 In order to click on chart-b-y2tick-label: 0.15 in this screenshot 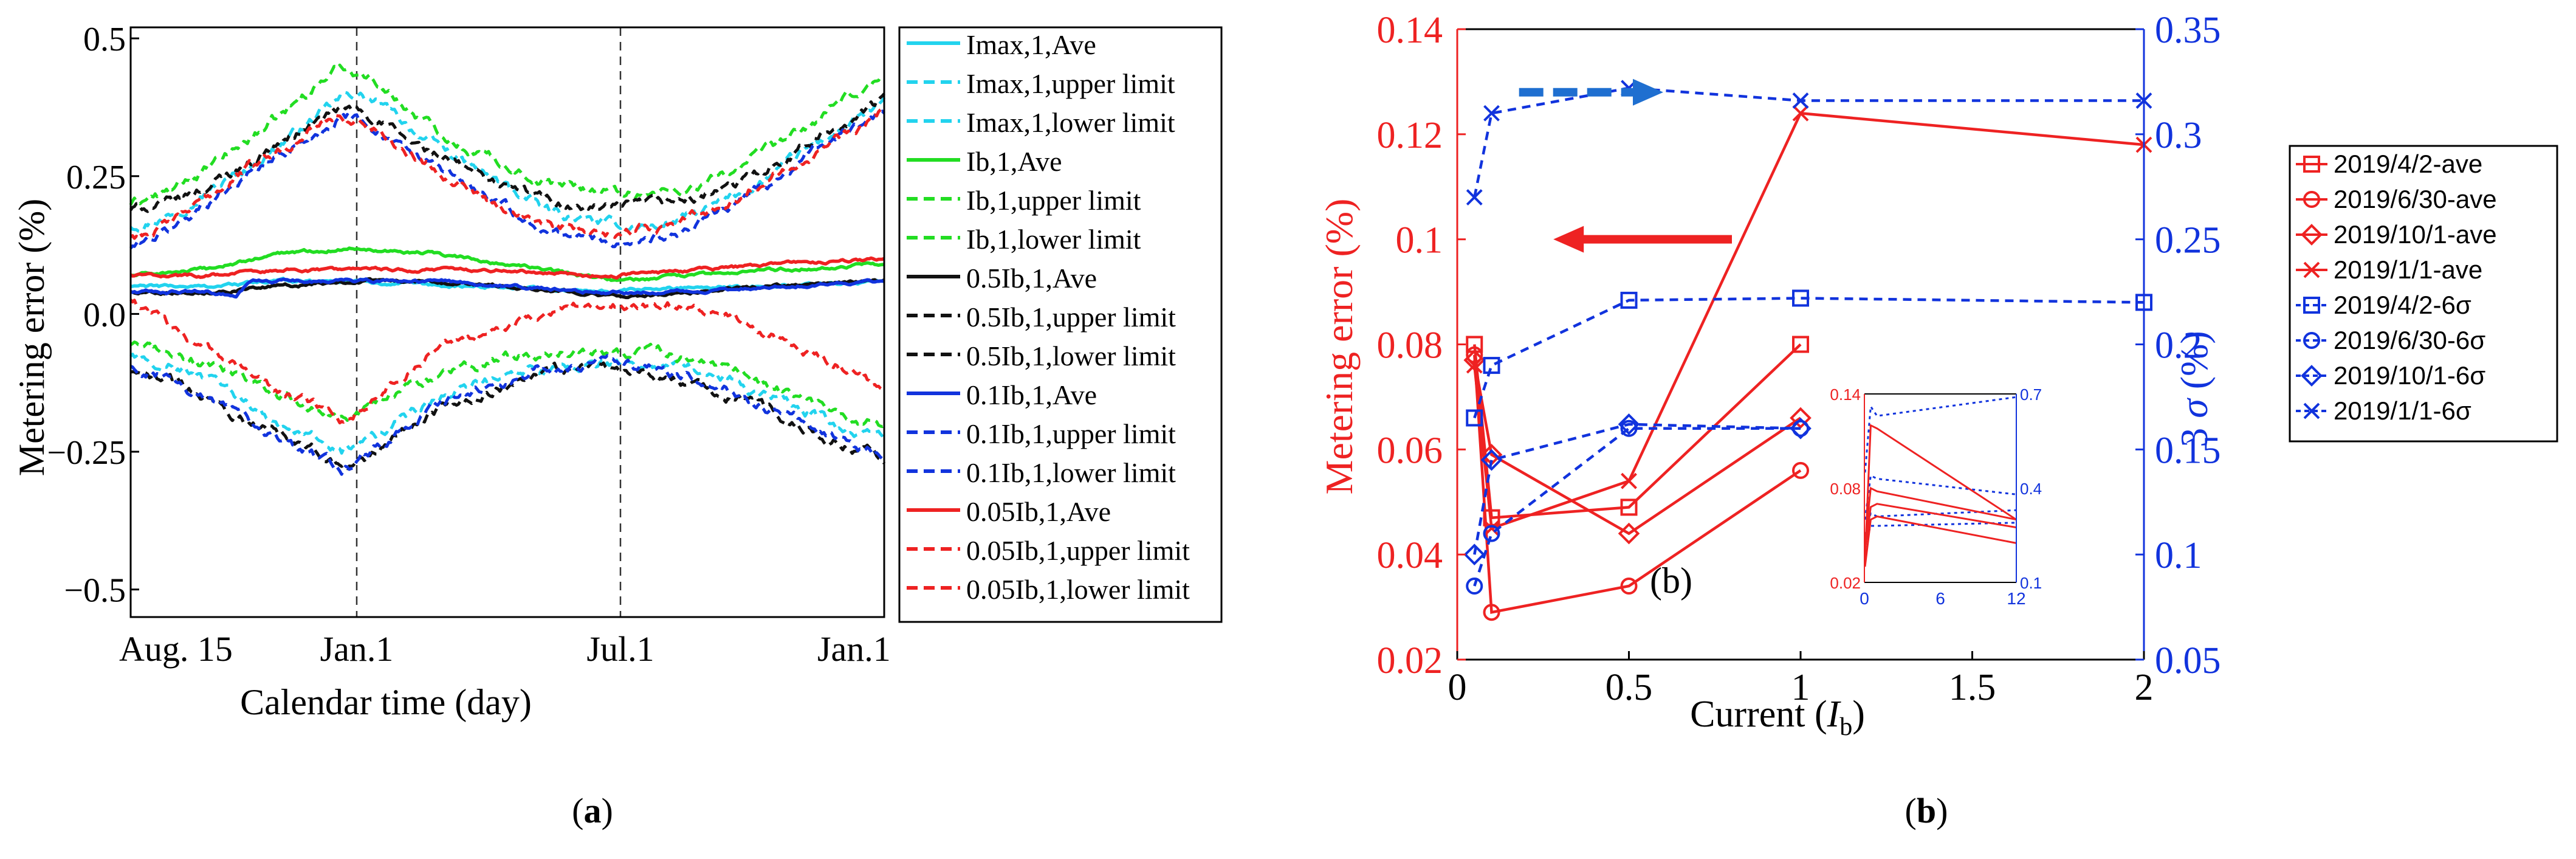, I will do `click(2188, 451)`.